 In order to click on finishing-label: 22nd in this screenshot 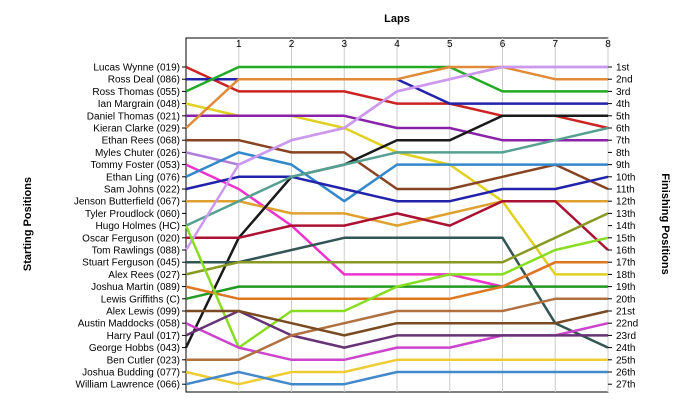, I will do `click(627, 324)`.